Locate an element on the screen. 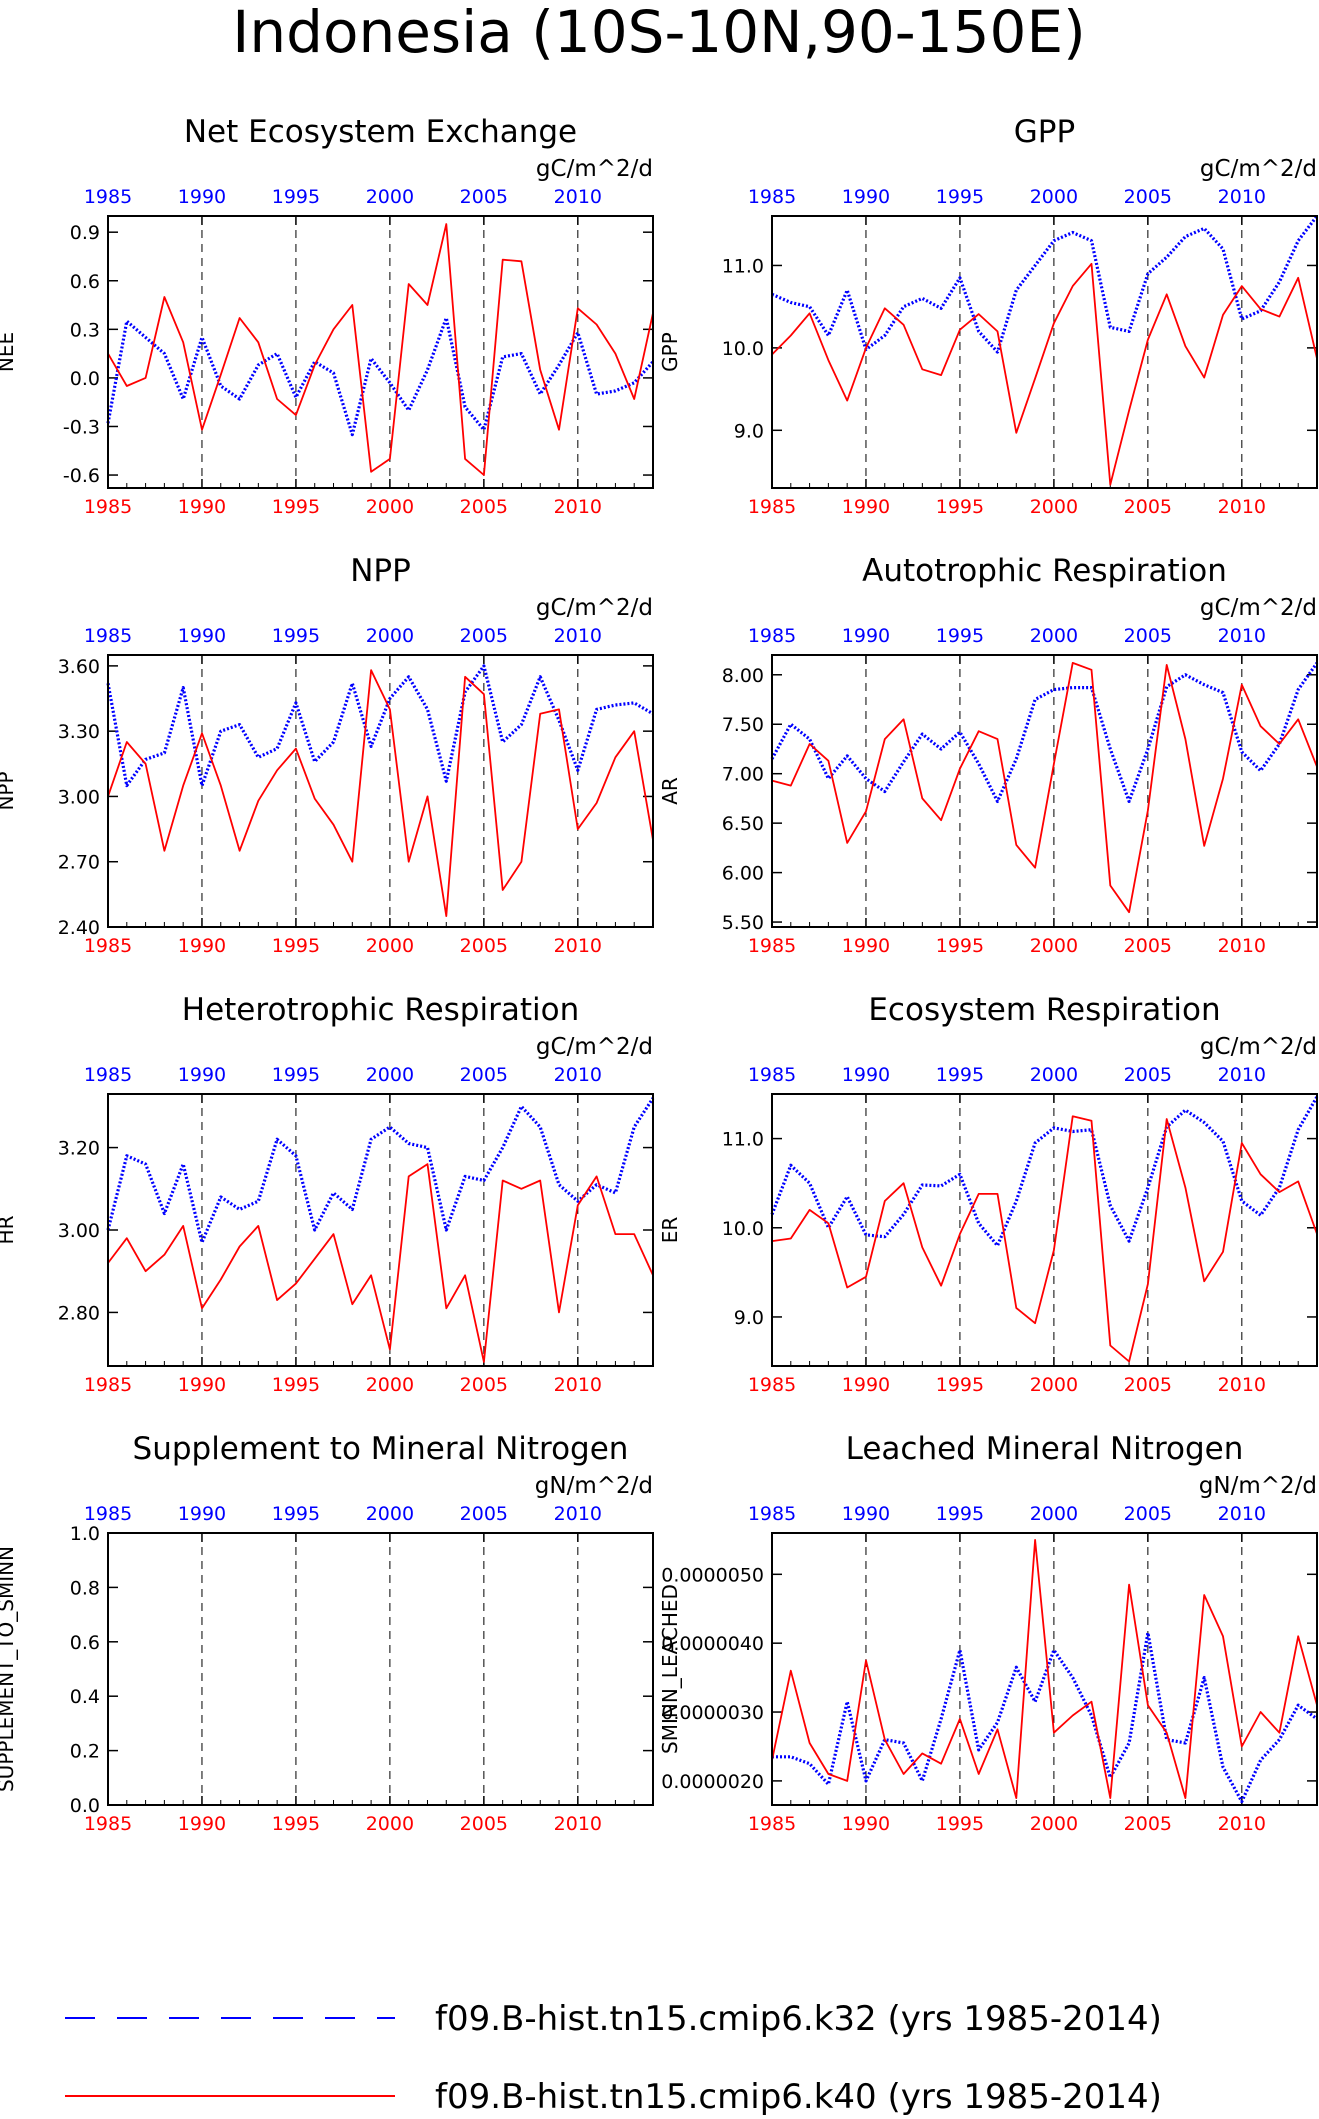 This screenshot has height=2119, width=1319. page-title: Indonesia (10S-10N,90-150E) is located at coordinates (658, 33).